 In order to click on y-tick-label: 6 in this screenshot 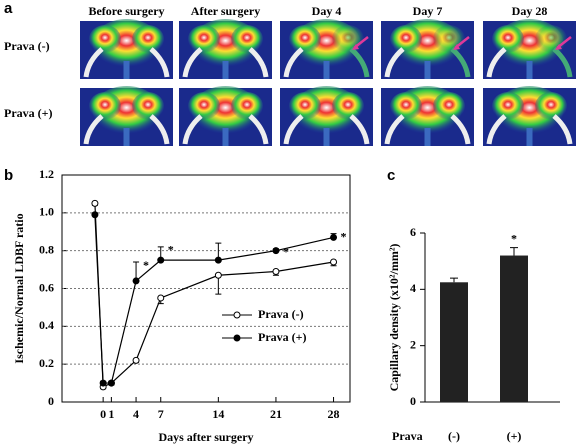, I will do `click(413, 232)`.